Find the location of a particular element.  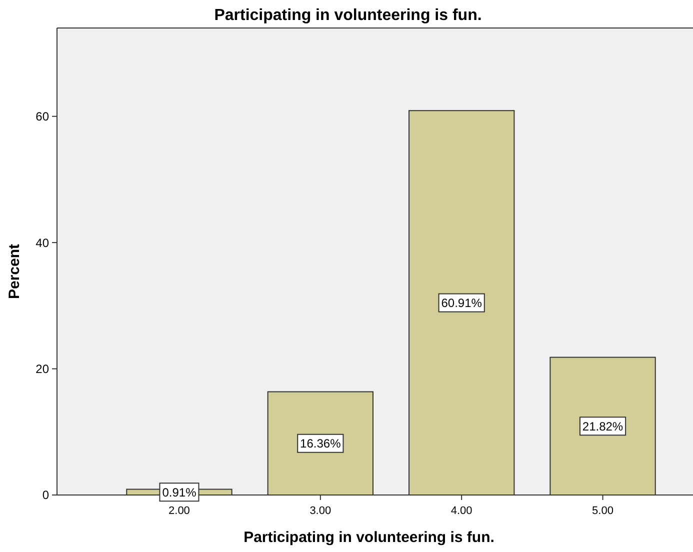

x-tick-label: 3.00 is located at coordinates (321, 511).